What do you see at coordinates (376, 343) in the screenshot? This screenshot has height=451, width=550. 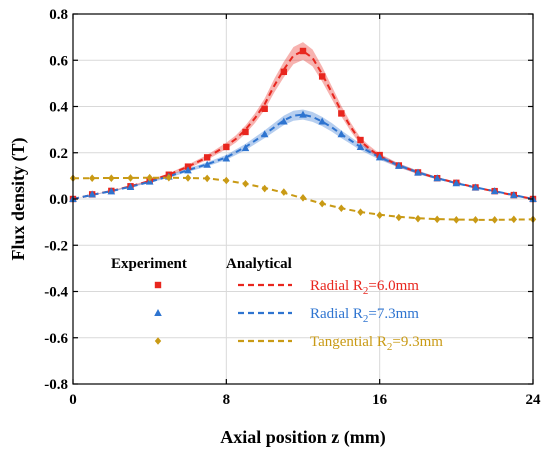 I see `legend-label-2: Tangential R2=9.3mm` at bounding box center [376, 343].